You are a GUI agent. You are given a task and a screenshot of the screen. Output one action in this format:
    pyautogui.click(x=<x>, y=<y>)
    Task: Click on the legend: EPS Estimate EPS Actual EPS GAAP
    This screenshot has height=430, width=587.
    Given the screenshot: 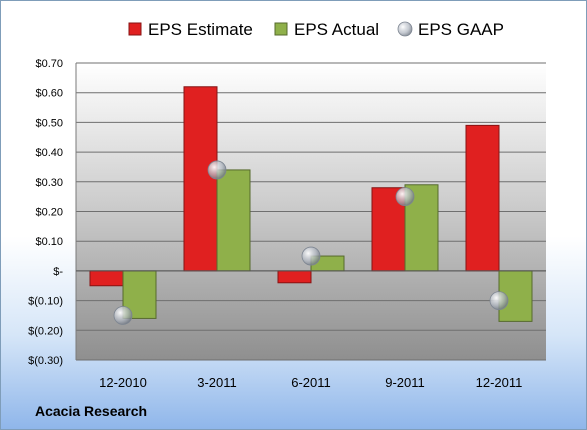 What is the action you would take?
    pyautogui.click(x=316, y=29)
    